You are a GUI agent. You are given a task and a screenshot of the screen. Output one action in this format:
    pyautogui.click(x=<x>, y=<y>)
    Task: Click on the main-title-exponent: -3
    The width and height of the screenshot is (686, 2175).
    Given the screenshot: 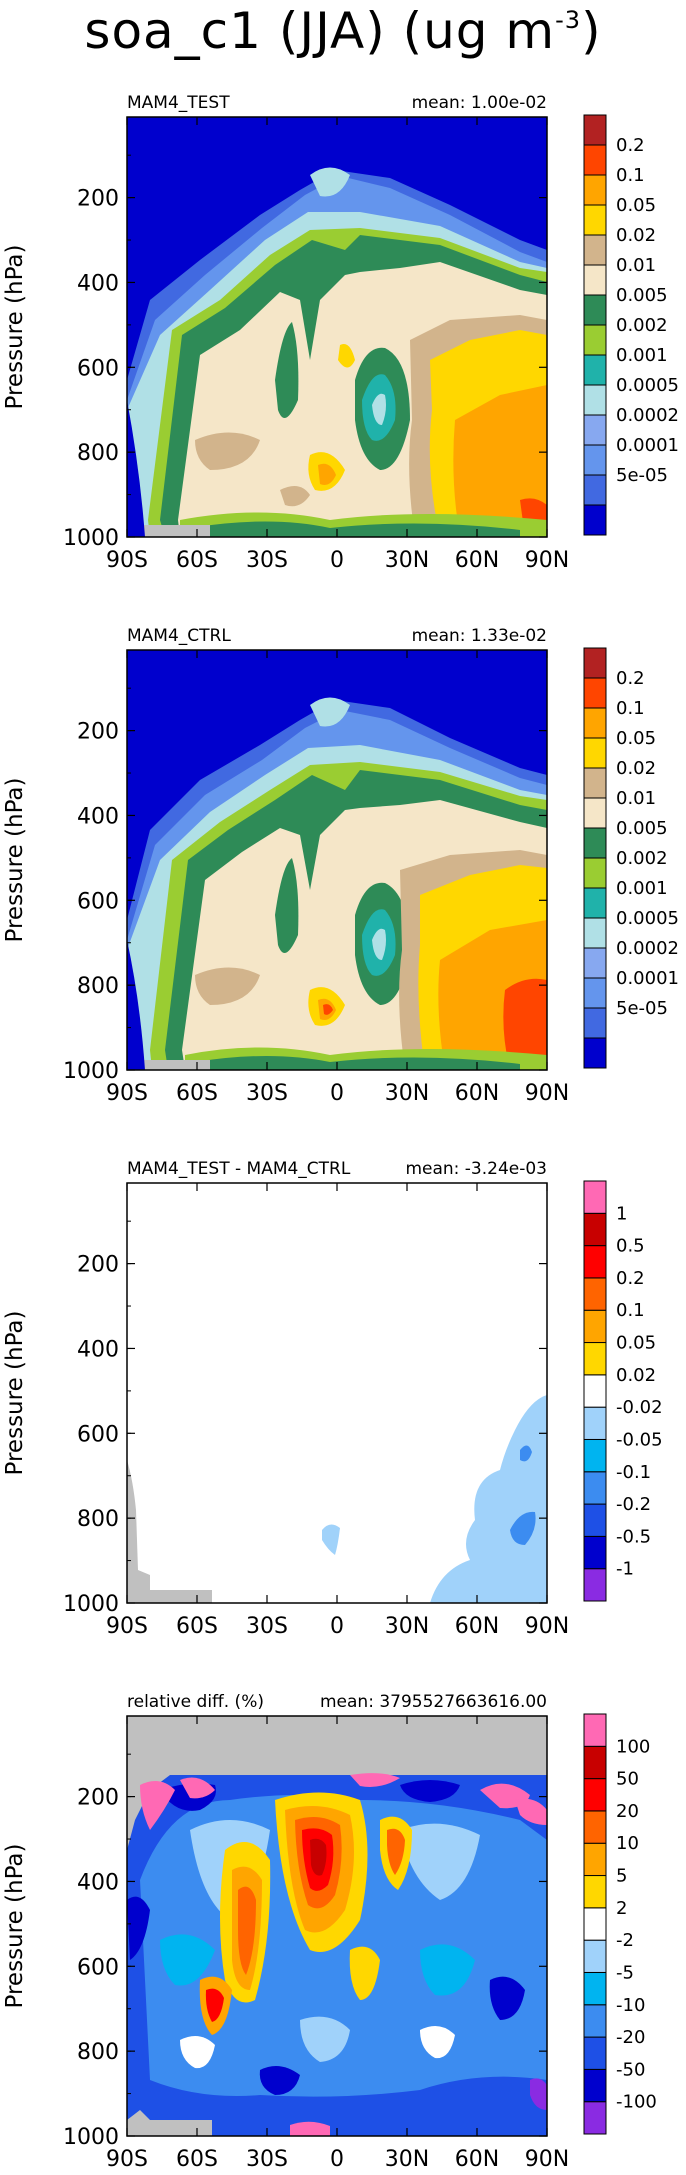 What is the action you would take?
    pyautogui.click(x=568, y=20)
    